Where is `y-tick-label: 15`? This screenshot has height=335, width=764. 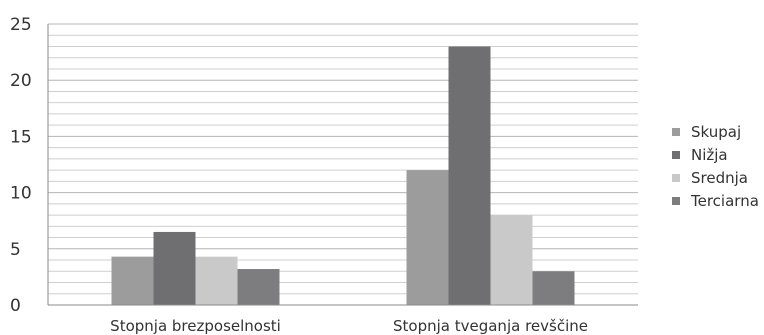 y-tick-label: 15 is located at coordinates (21, 137).